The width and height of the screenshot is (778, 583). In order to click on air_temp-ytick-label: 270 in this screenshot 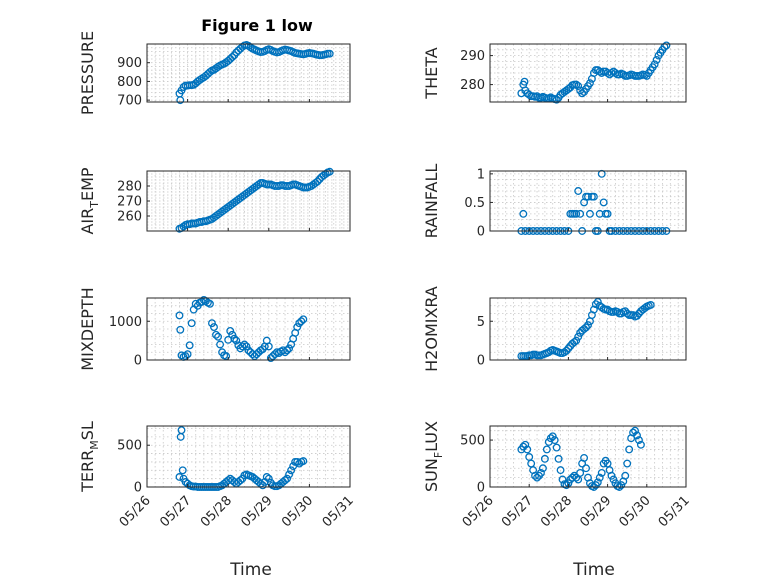, I will do `click(129, 202)`.